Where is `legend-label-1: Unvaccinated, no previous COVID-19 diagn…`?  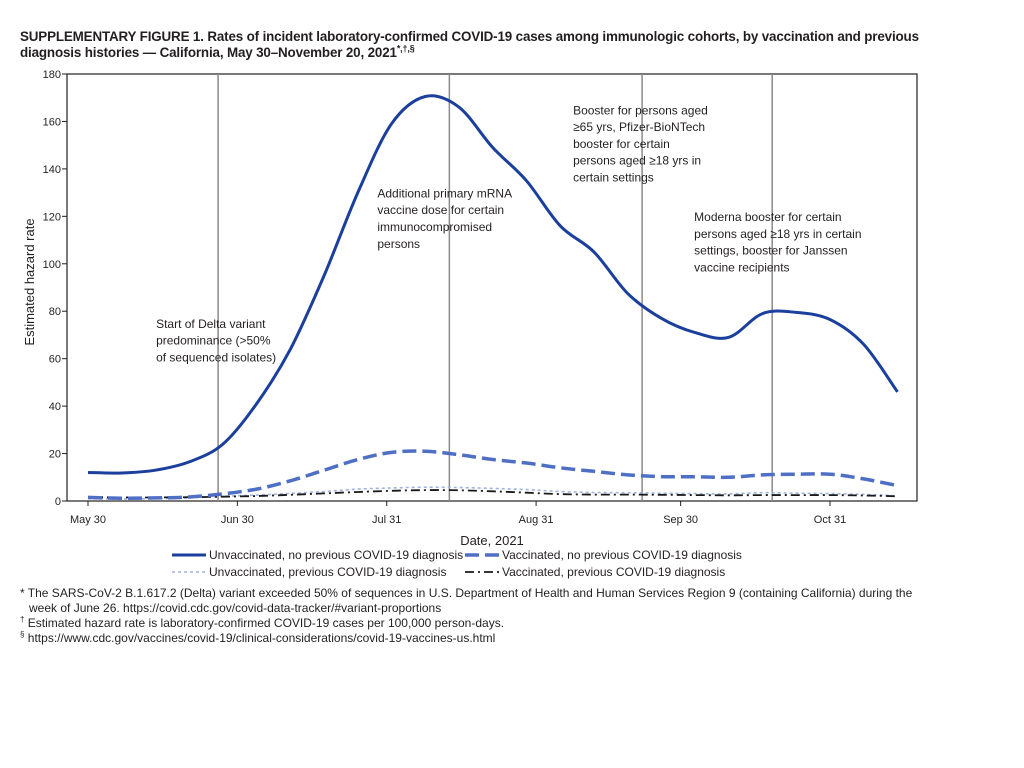 legend-label-1: Unvaccinated, no previous COVID-19 diagn… is located at coordinates (336, 555).